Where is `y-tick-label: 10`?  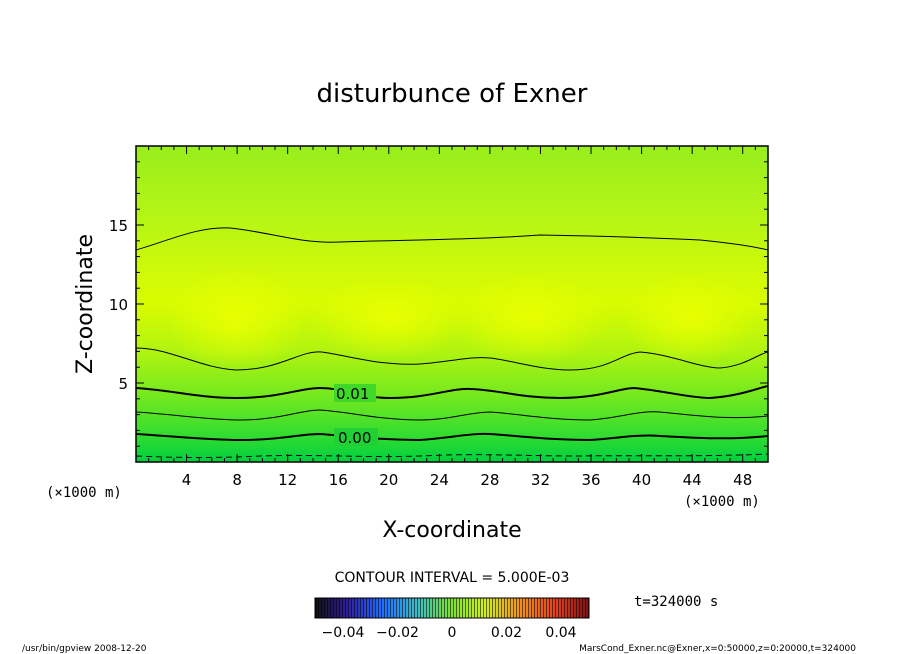
y-tick-label: 10 is located at coordinates (118, 305).